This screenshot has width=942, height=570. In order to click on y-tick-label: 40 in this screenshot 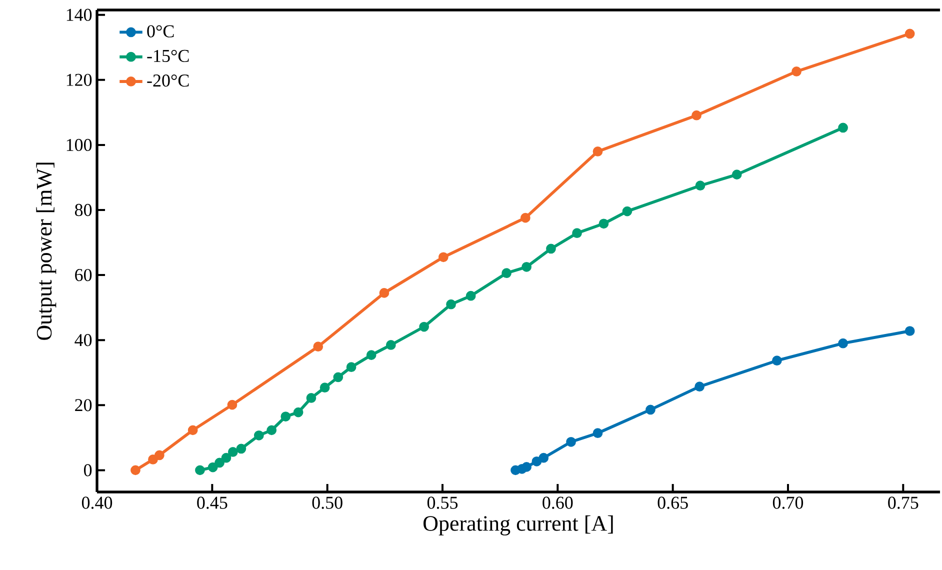, I will do `click(83, 340)`.